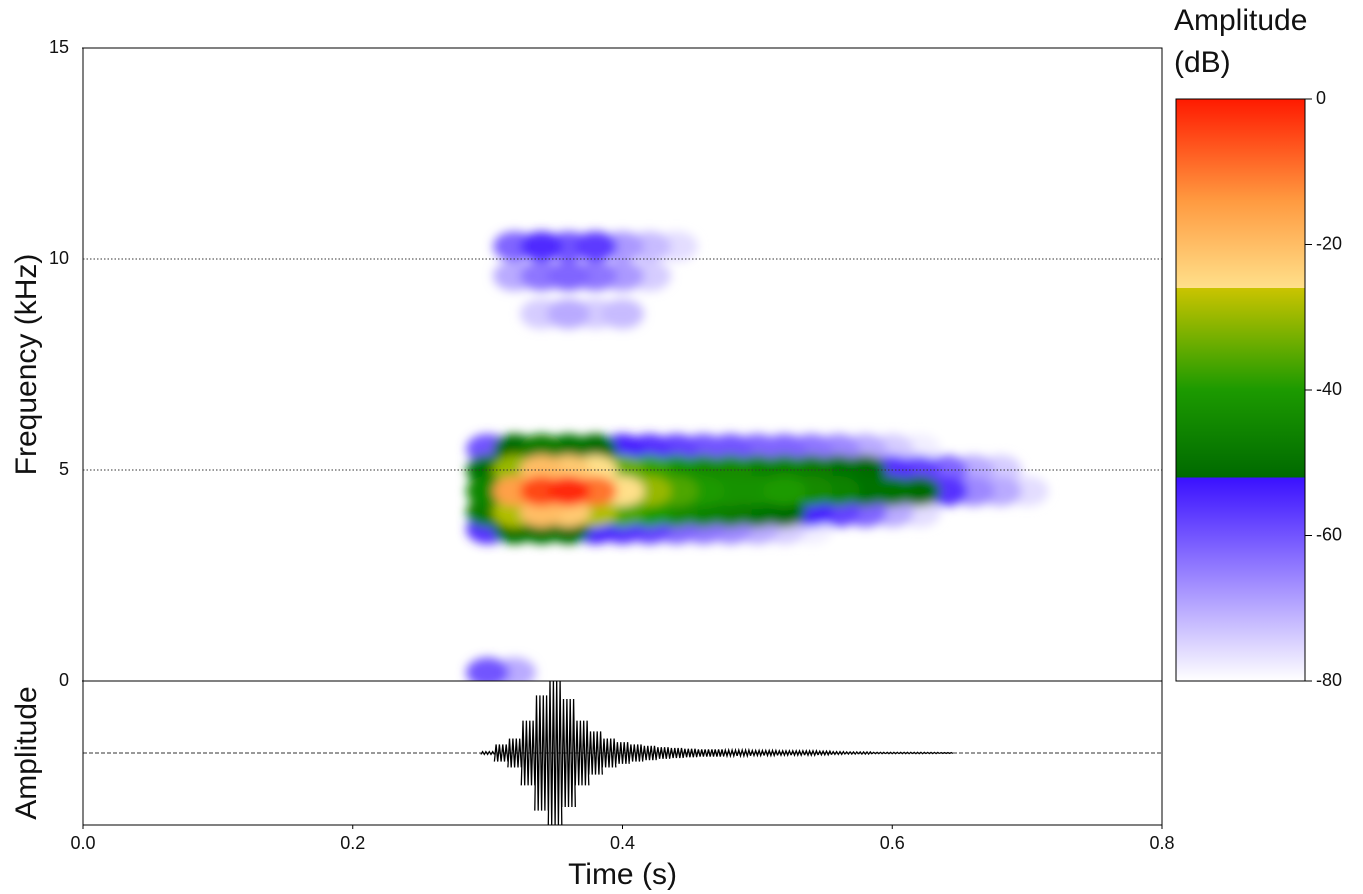 The height and width of the screenshot is (894, 1363). Describe the element at coordinates (1329, 389) in the screenshot. I see `colorbar-tick-label: -40` at that location.